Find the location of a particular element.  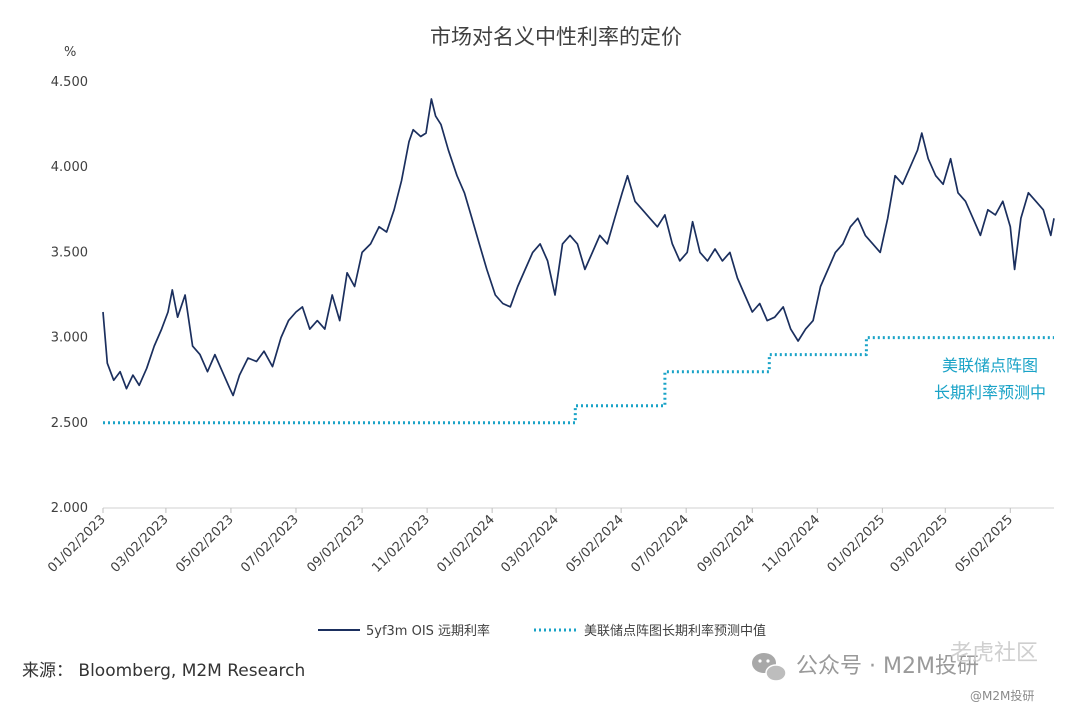

watermark-corner: 老虎社区 is located at coordinates (994, 653).